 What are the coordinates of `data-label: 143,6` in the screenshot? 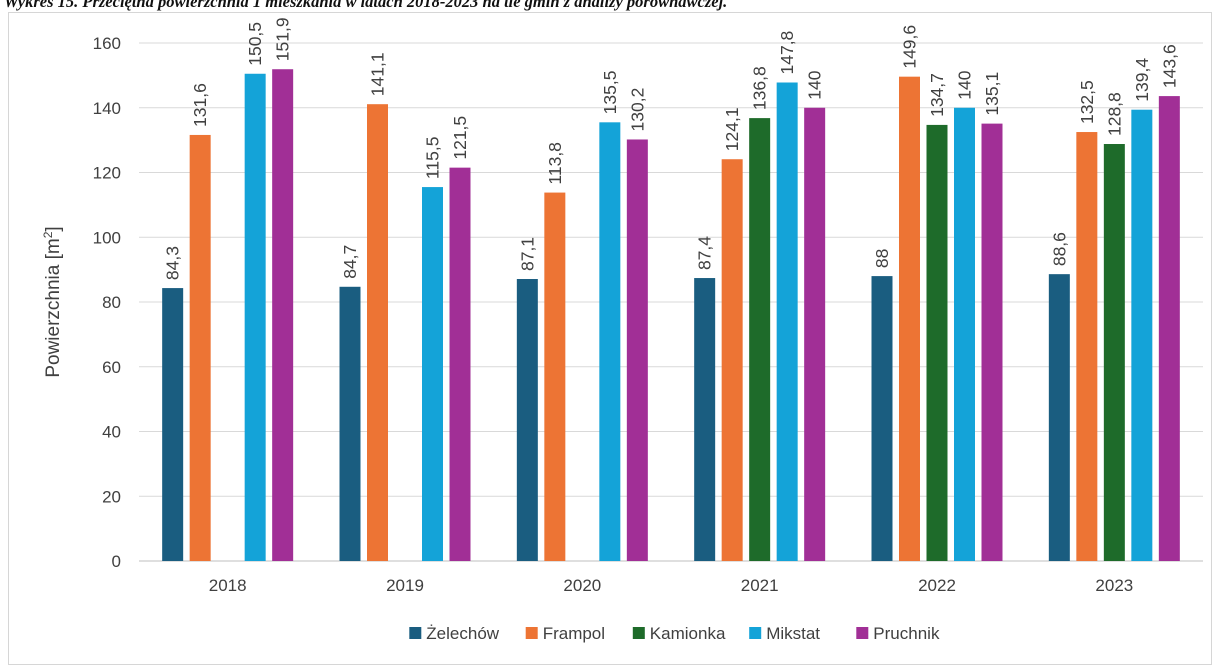 It's located at (1169, 66).